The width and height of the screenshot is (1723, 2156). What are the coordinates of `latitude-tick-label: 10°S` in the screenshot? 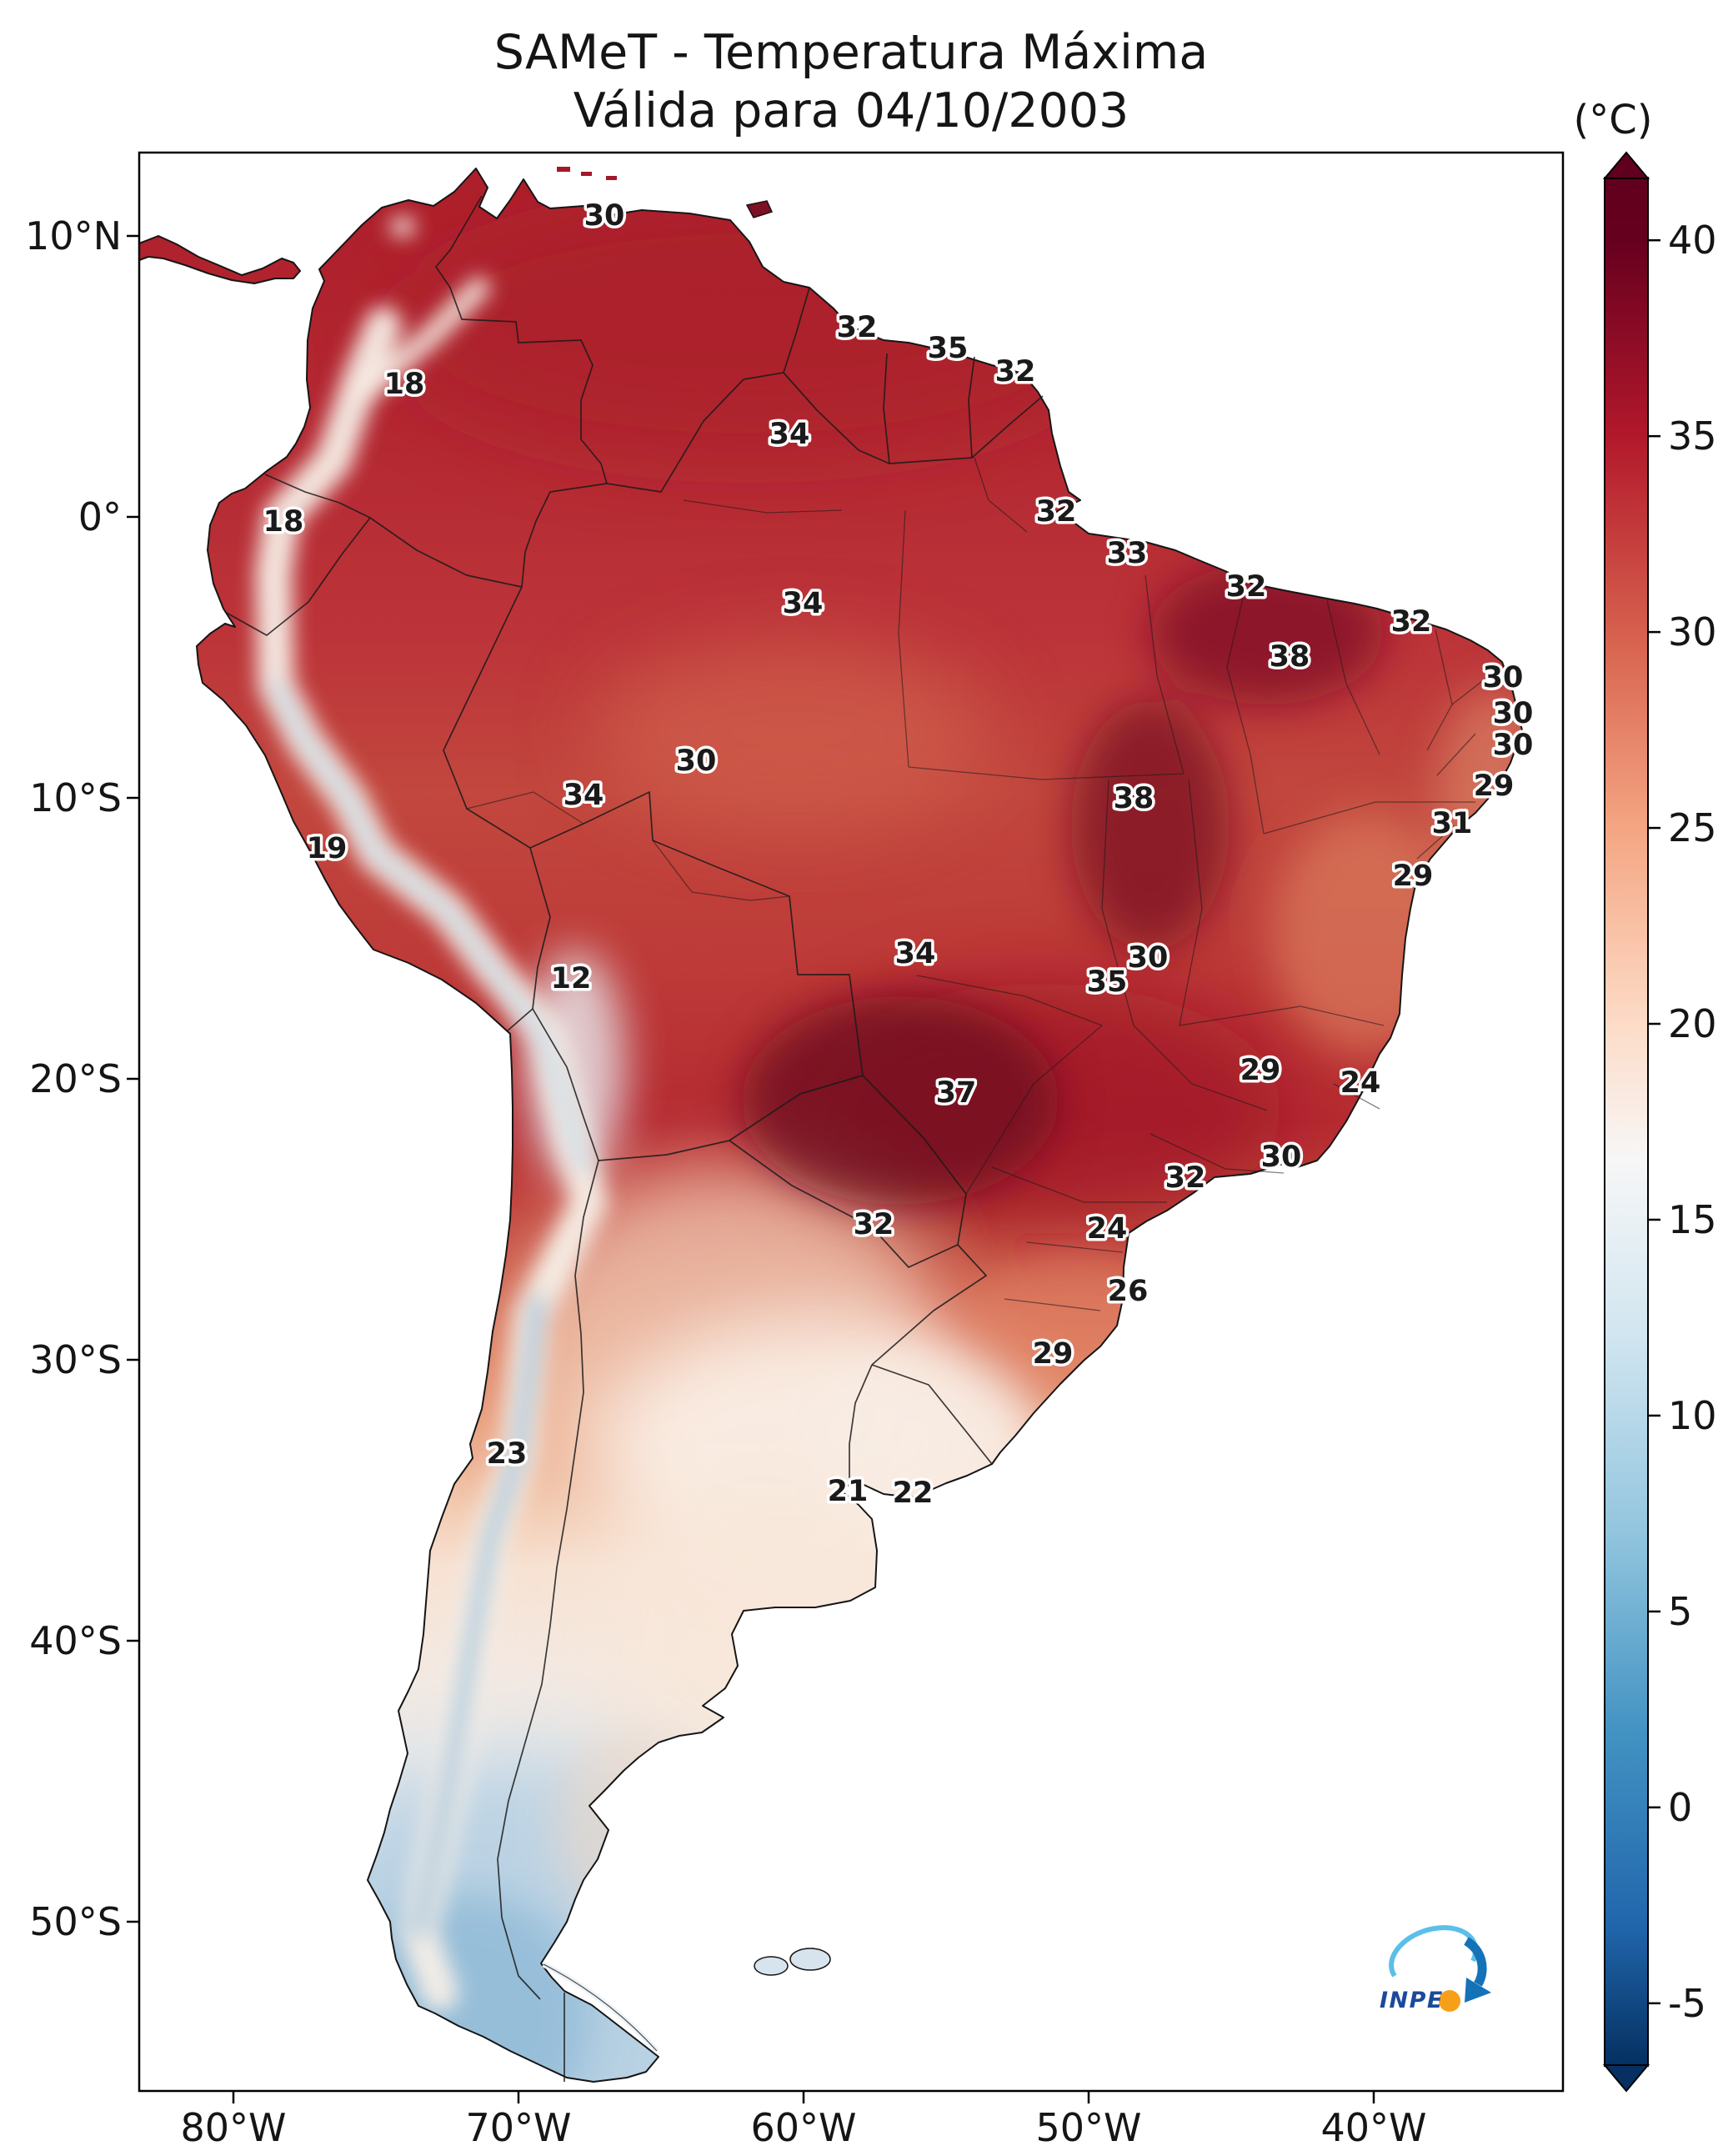 It's located at (75, 797).